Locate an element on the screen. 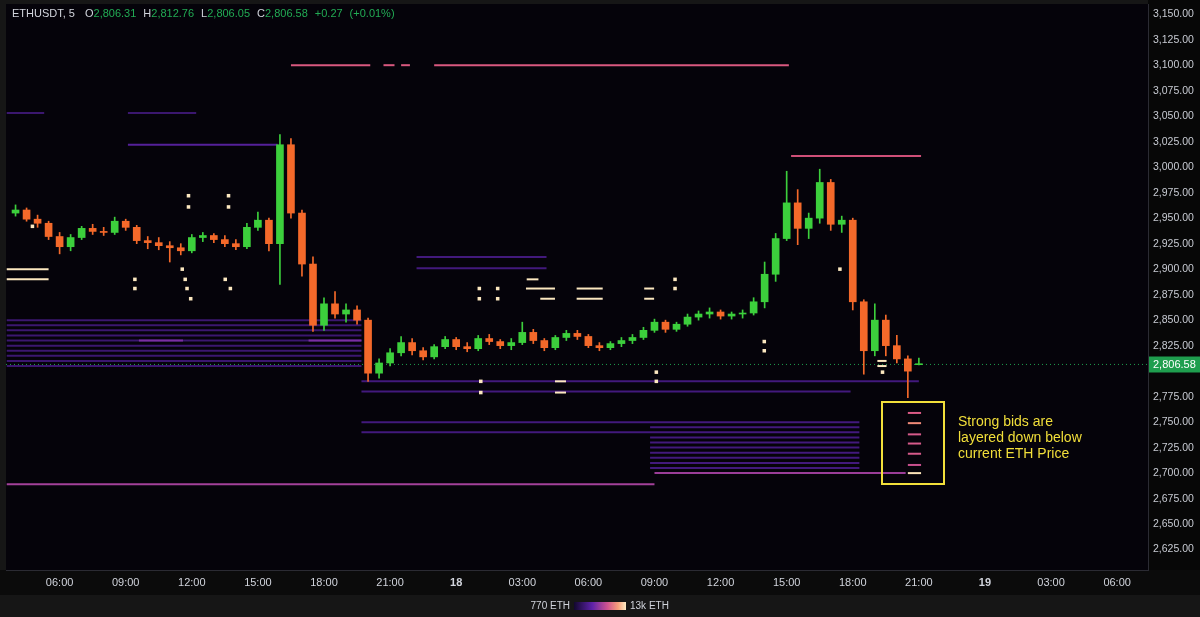 This screenshot has height=617, width=1200. y-tick-label: 2,950.00 is located at coordinates (1174, 217).